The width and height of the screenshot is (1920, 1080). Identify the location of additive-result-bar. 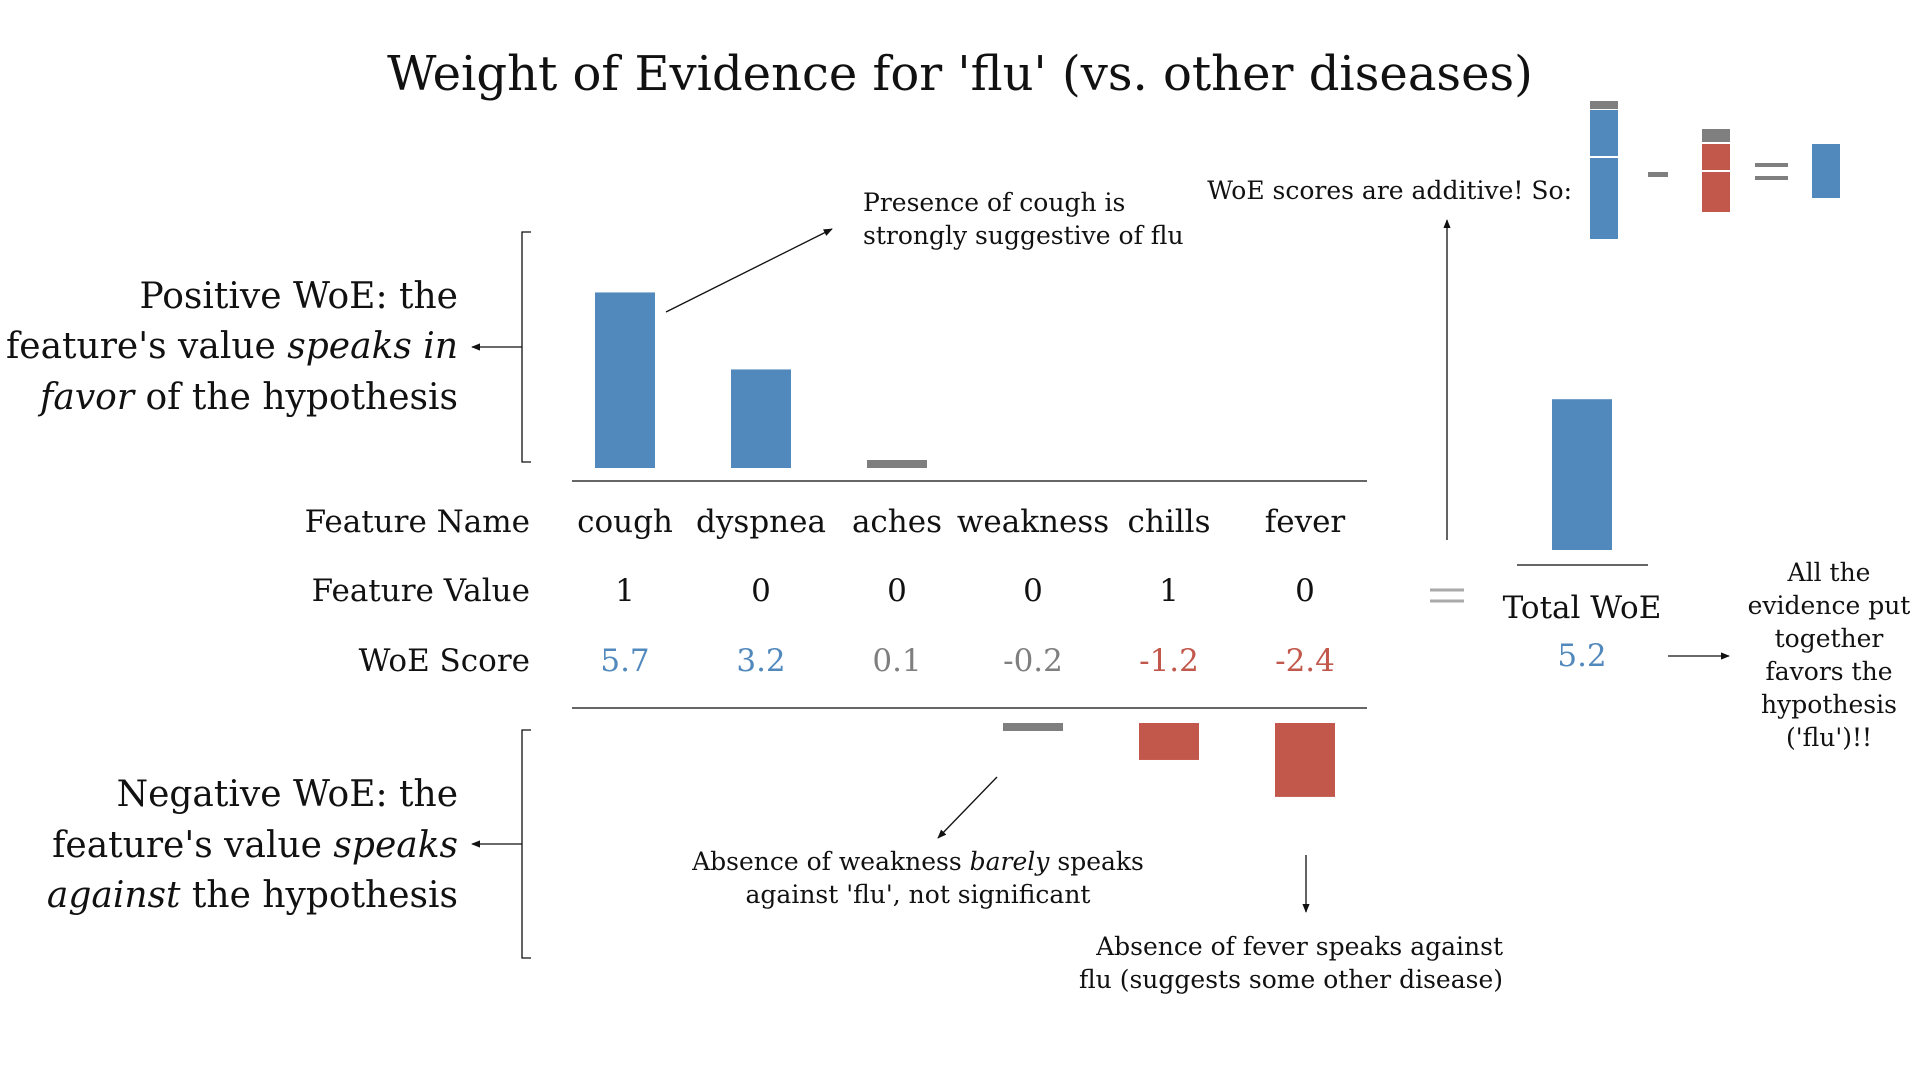
(1826, 171).